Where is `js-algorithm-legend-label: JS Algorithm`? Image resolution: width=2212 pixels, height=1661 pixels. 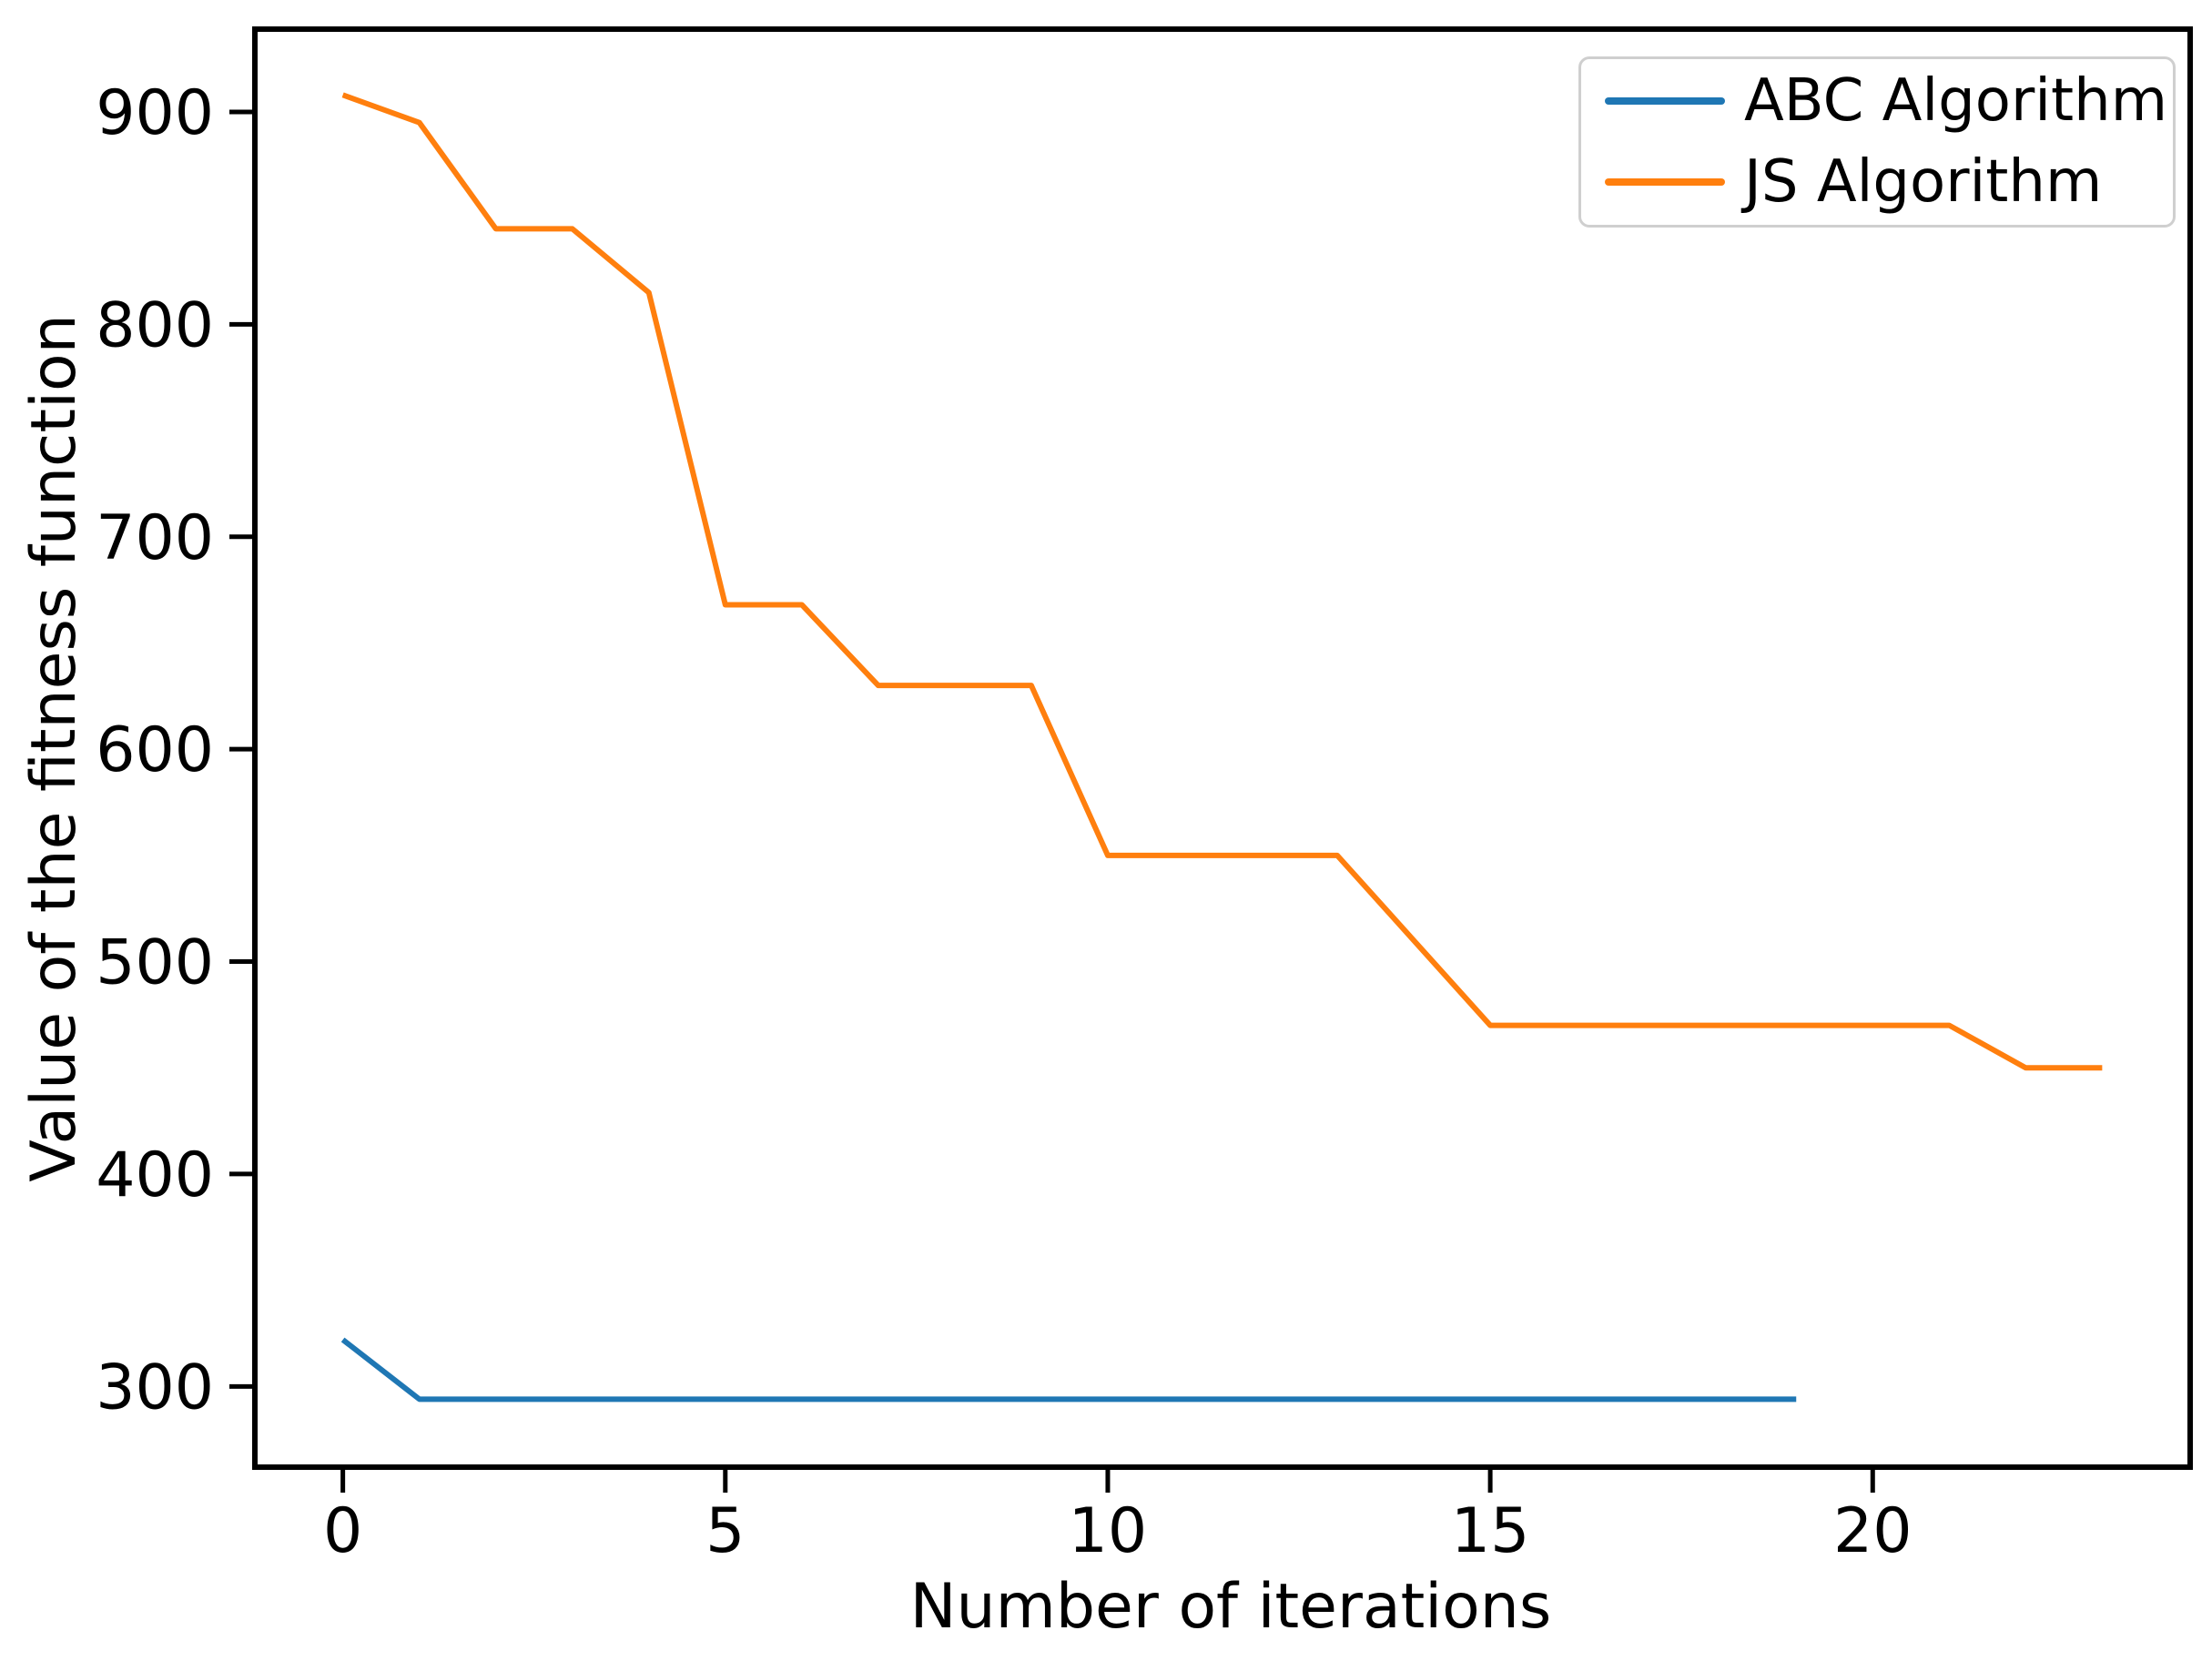
js-algorithm-legend-label: JS Algorithm is located at coordinates (1923, 182).